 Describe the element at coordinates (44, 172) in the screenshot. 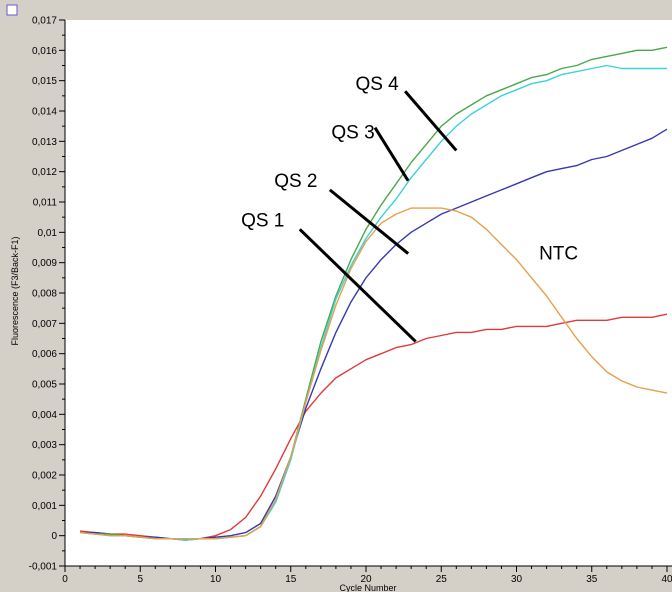

I see `y-tick-label: 0,012` at that location.